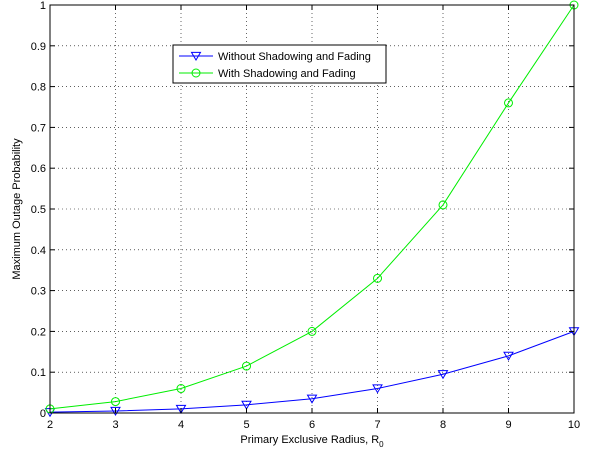 The image size is (594, 450). I want to click on x-tick-label: 8, so click(443, 425).